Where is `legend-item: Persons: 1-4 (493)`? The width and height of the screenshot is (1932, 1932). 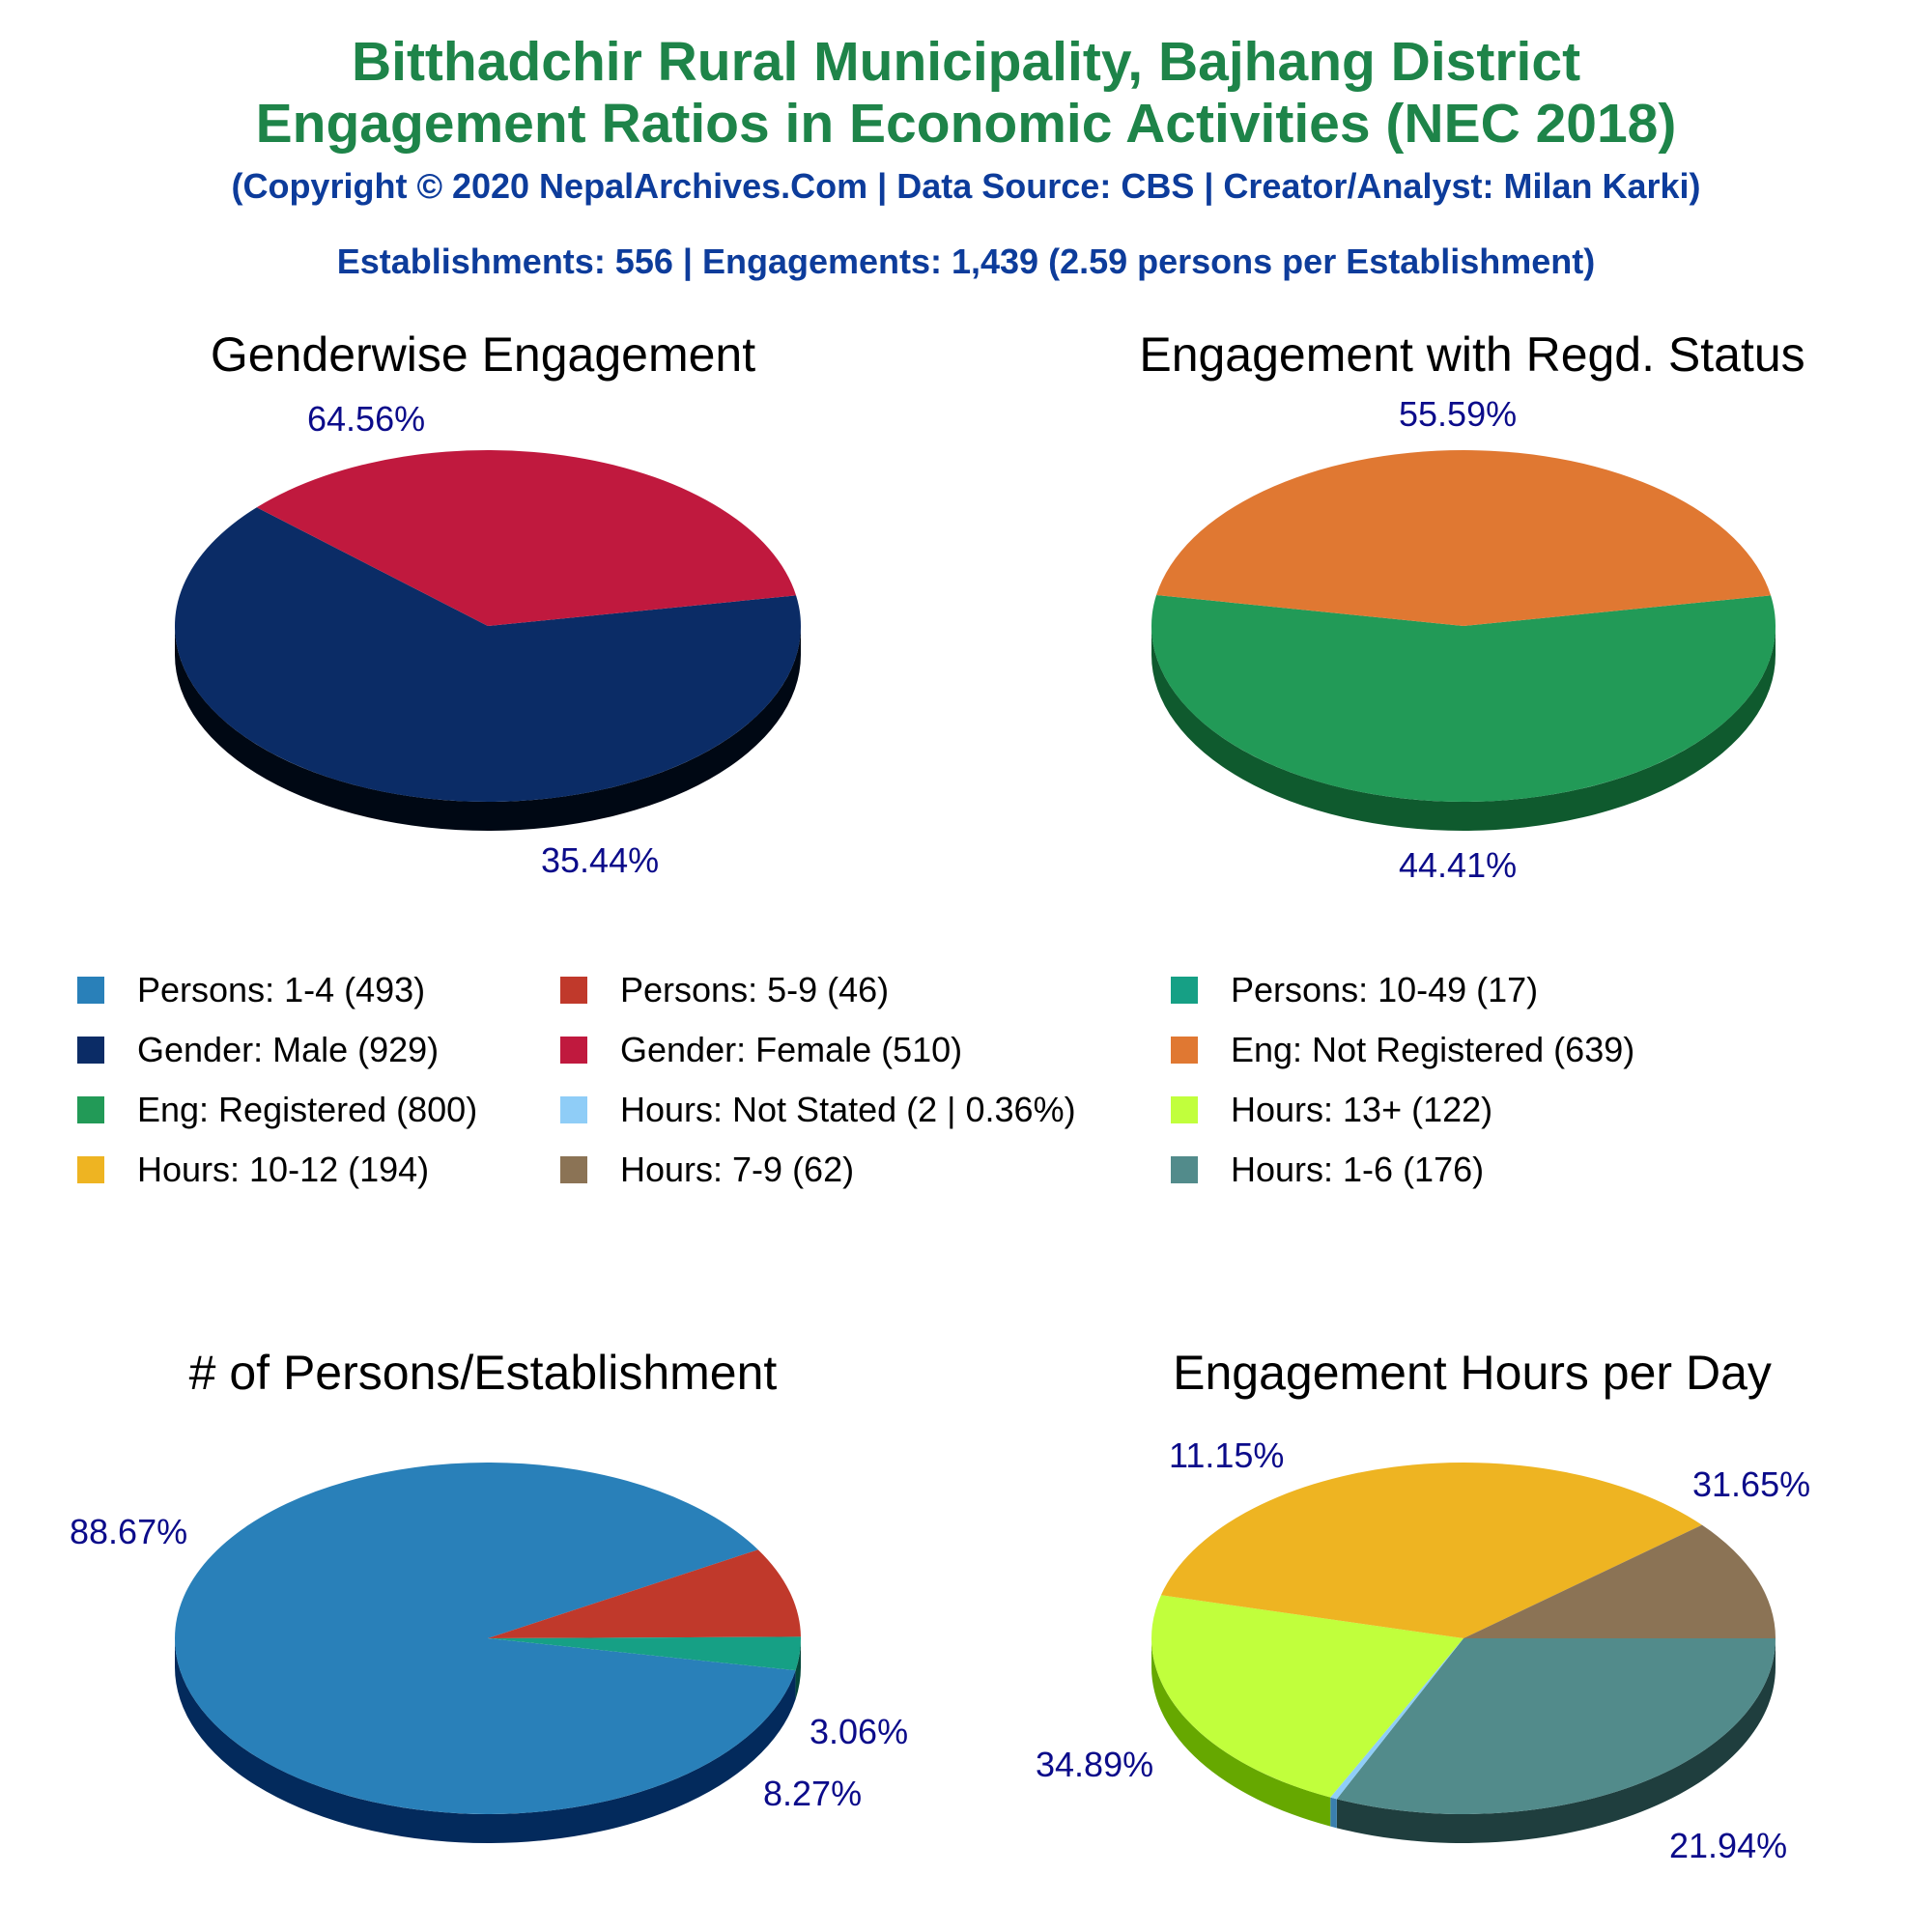
legend-item: Persons: 1-4 (493) is located at coordinates (251, 990).